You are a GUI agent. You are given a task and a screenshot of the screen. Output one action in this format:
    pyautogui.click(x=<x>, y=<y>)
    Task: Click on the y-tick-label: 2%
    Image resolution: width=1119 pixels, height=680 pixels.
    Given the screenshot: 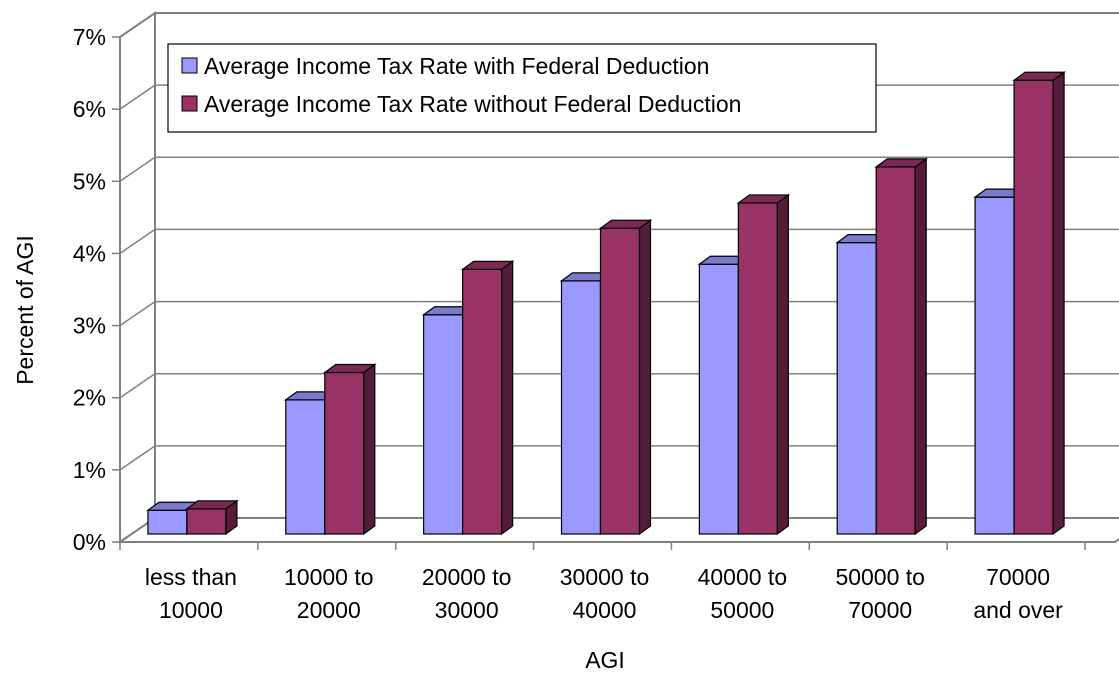 What is the action you would take?
    pyautogui.click(x=89, y=398)
    